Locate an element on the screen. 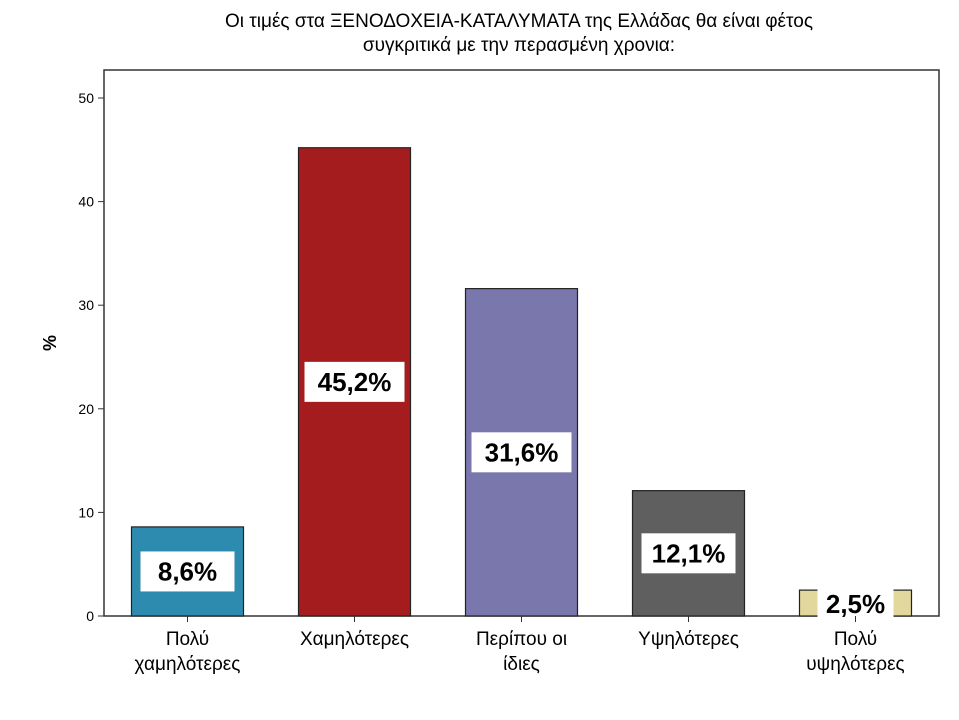 Image resolution: width=959 pixels, height=720 pixels. data-label: 8,6% is located at coordinates (187, 571).